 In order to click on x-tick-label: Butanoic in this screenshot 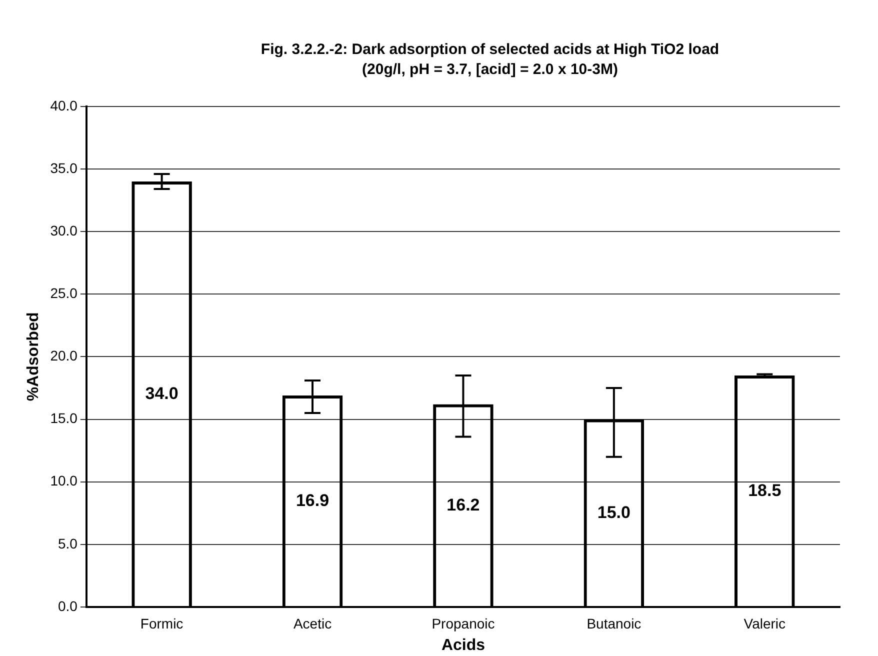, I will do `click(614, 623)`.